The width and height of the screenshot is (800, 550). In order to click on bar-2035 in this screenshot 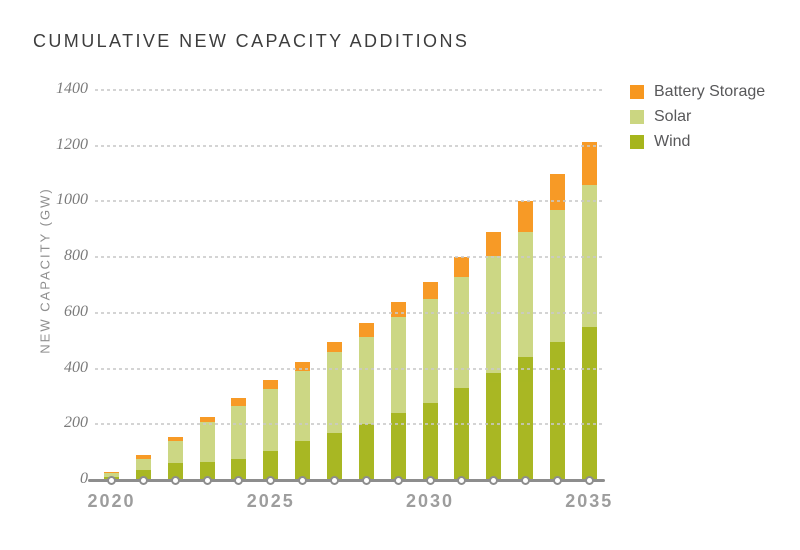, I will do `click(589, 310)`.